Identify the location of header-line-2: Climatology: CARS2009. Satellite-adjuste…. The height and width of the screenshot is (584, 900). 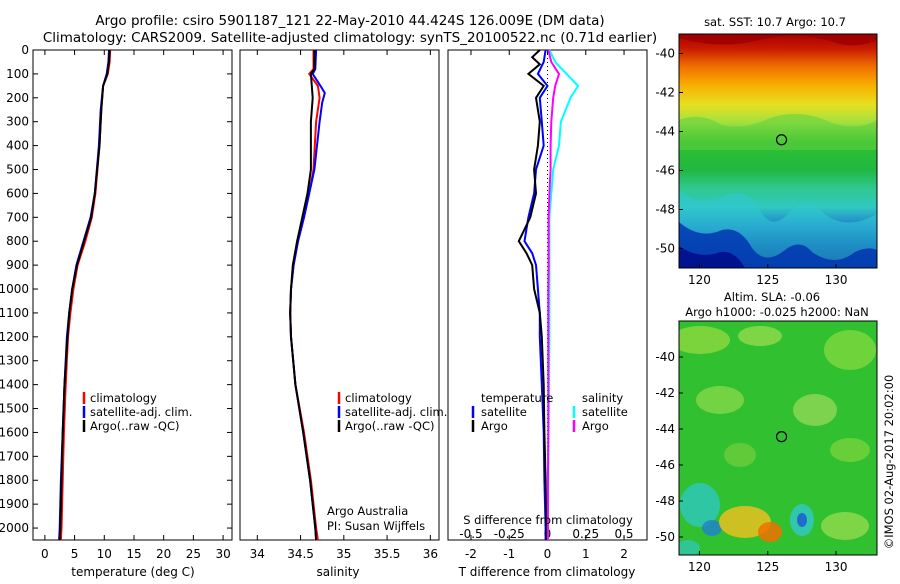
(350, 38).